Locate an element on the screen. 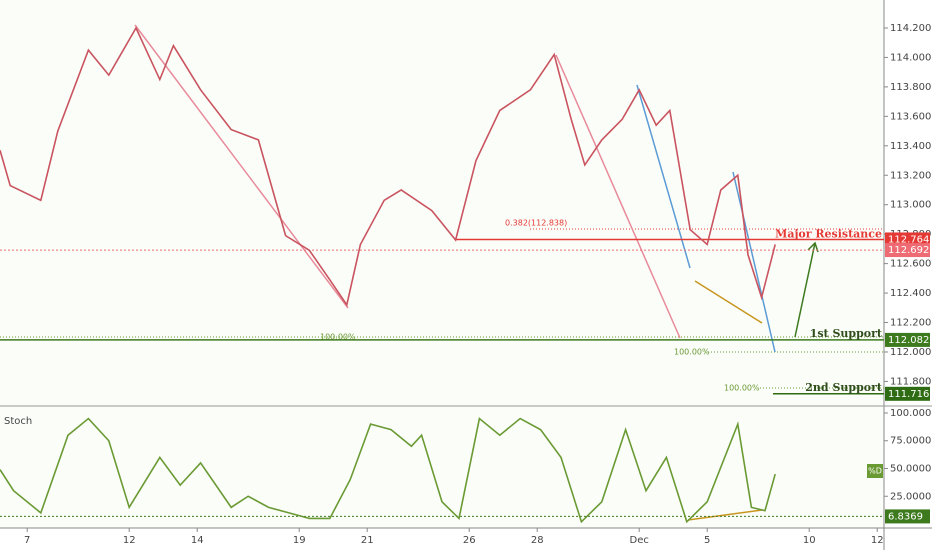  x-tick-label: 28 is located at coordinates (537, 540).